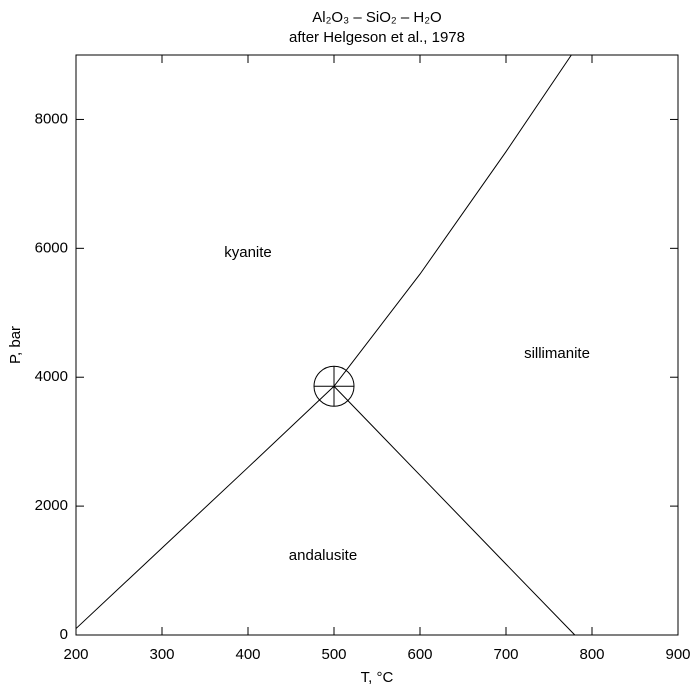 The width and height of the screenshot is (700, 700). I want to click on y-tick-label: 0, so click(64, 634).